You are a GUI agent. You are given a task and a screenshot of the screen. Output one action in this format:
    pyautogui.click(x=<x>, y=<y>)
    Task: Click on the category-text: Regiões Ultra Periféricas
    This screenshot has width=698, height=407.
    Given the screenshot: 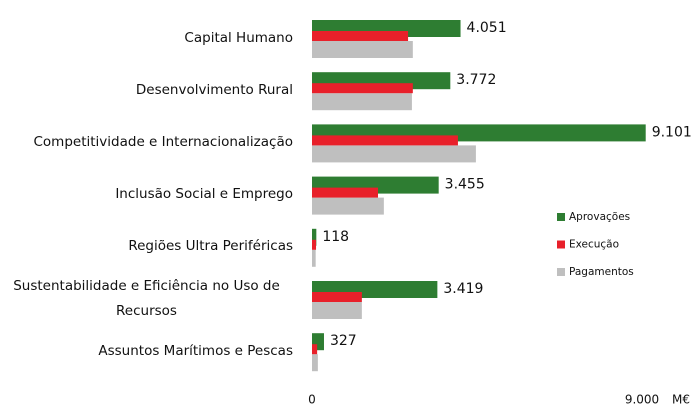 What is the action you would take?
    pyautogui.click(x=210, y=246)
    